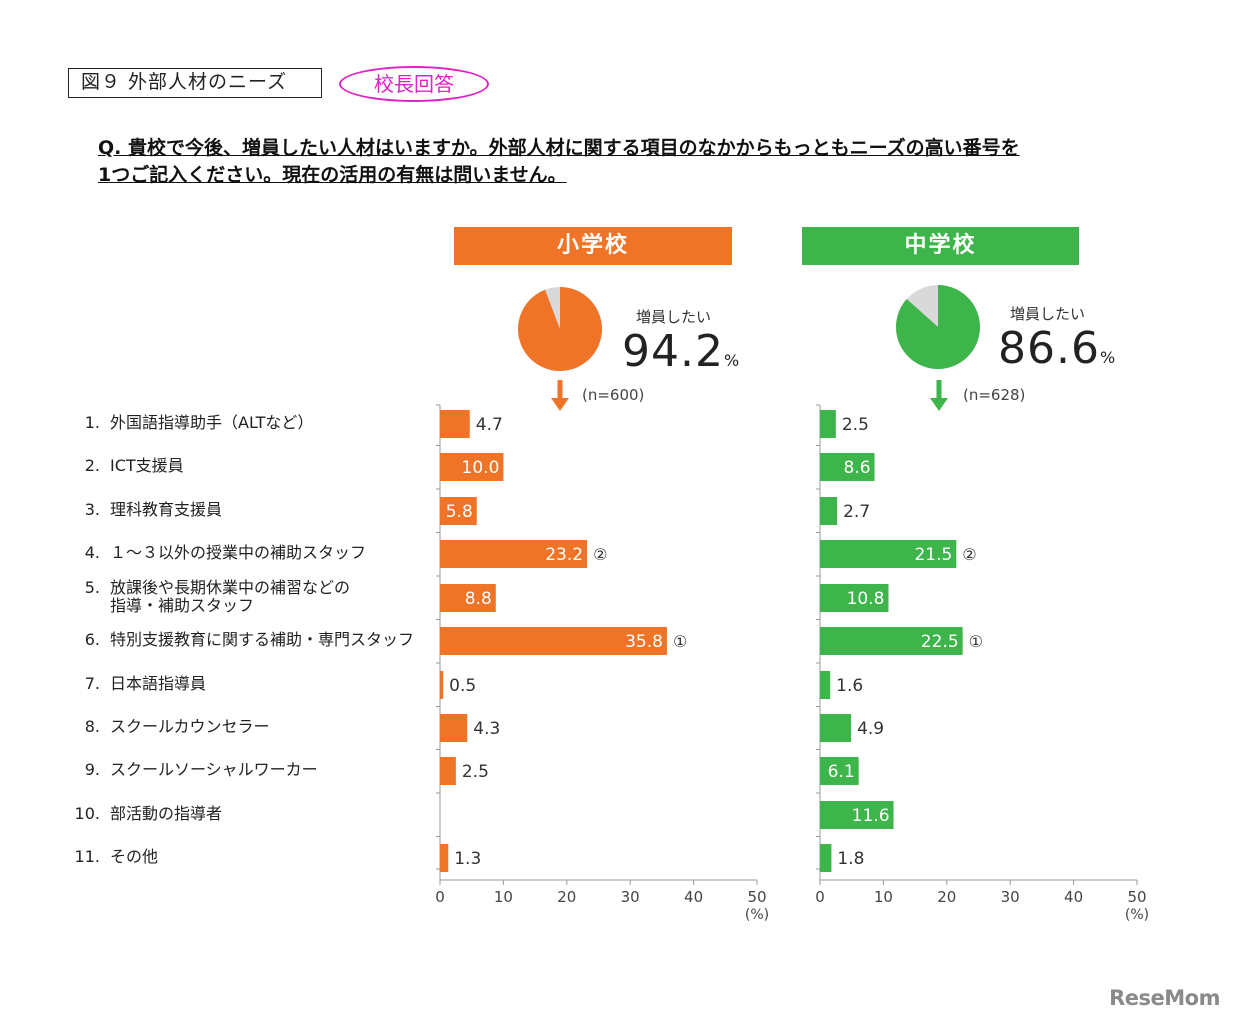 The width and height of the screenshot is (1234, 1018). What do you see at coordinates (503, 897) in the screenshot?
I see `elementary-x-tick-label: 10` at bounding box center [503, 897].